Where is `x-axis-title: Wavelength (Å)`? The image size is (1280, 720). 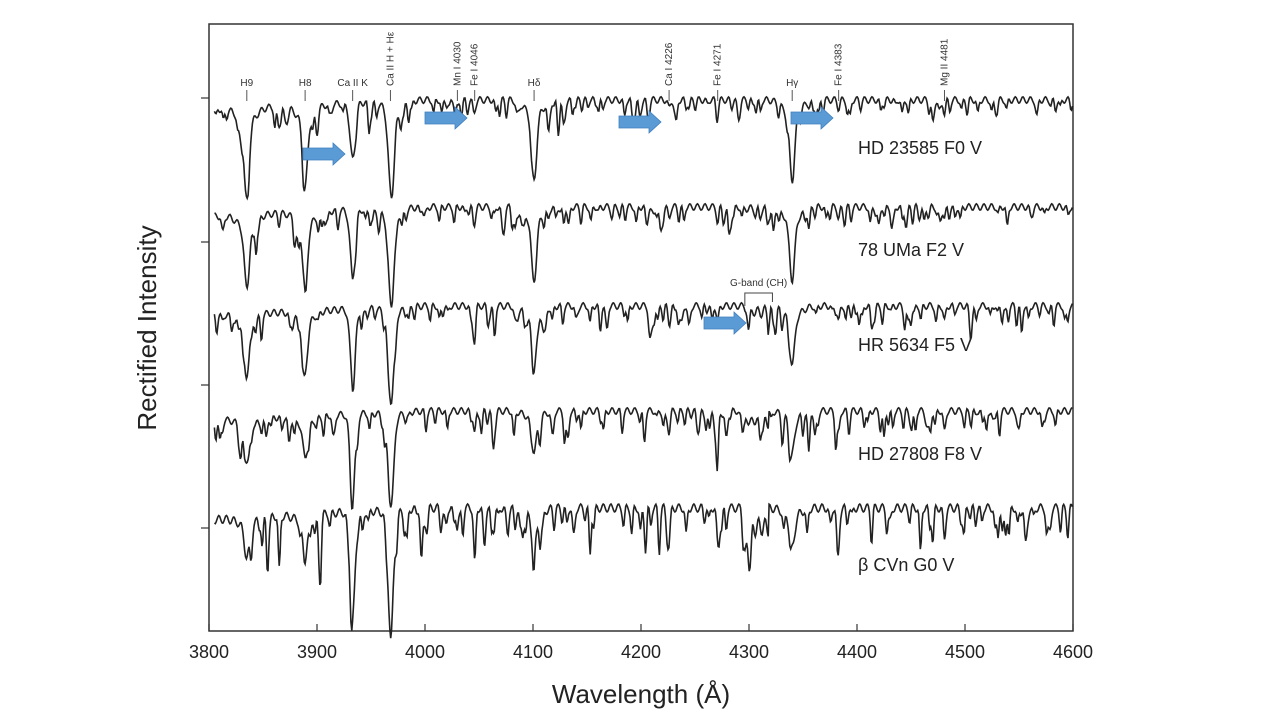
x-axis-title: Wavelength (Å) is located at coordinates (641, 694).